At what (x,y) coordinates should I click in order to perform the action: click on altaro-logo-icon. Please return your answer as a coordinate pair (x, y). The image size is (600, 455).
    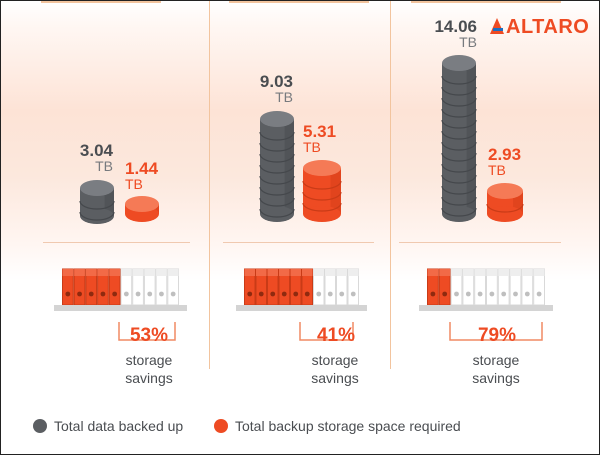
    Looking at the image, I should click on (497, 26).